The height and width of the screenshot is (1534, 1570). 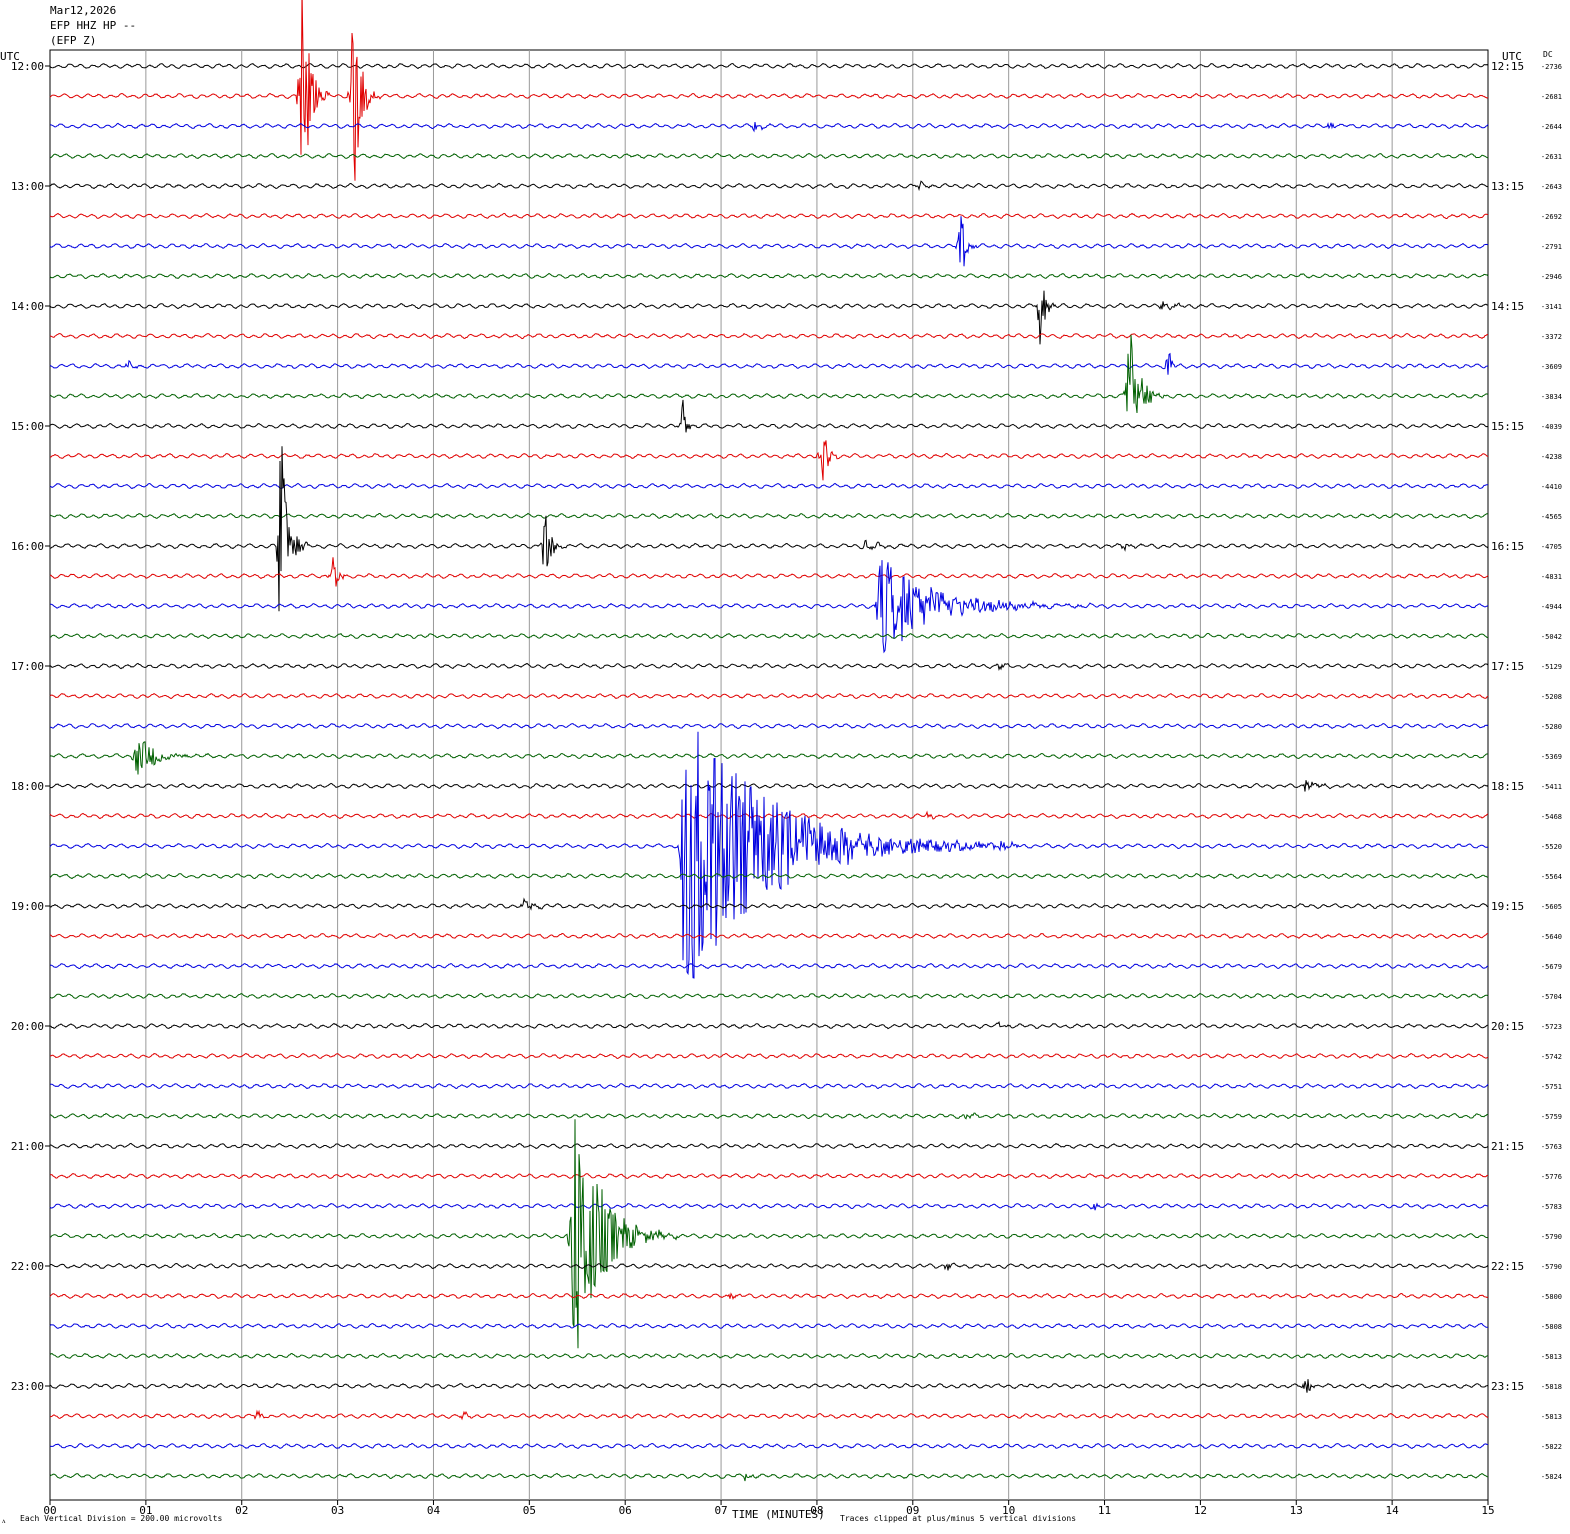 I want to click on dc-offset-label: -5042, so click(x=1551, y=637).